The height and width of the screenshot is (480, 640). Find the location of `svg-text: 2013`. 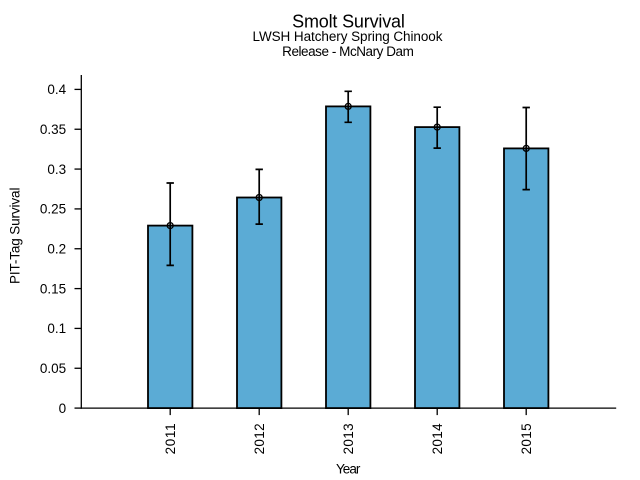

svg-text: 2013 is located at coordinates (348, 438).